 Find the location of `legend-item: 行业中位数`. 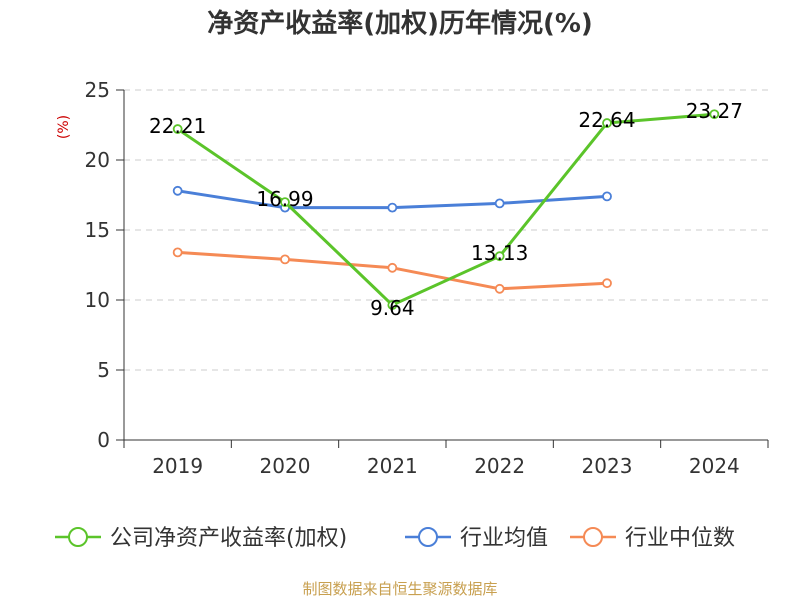

legend-item: 行业中位数 is located at coordinates (652, 538).